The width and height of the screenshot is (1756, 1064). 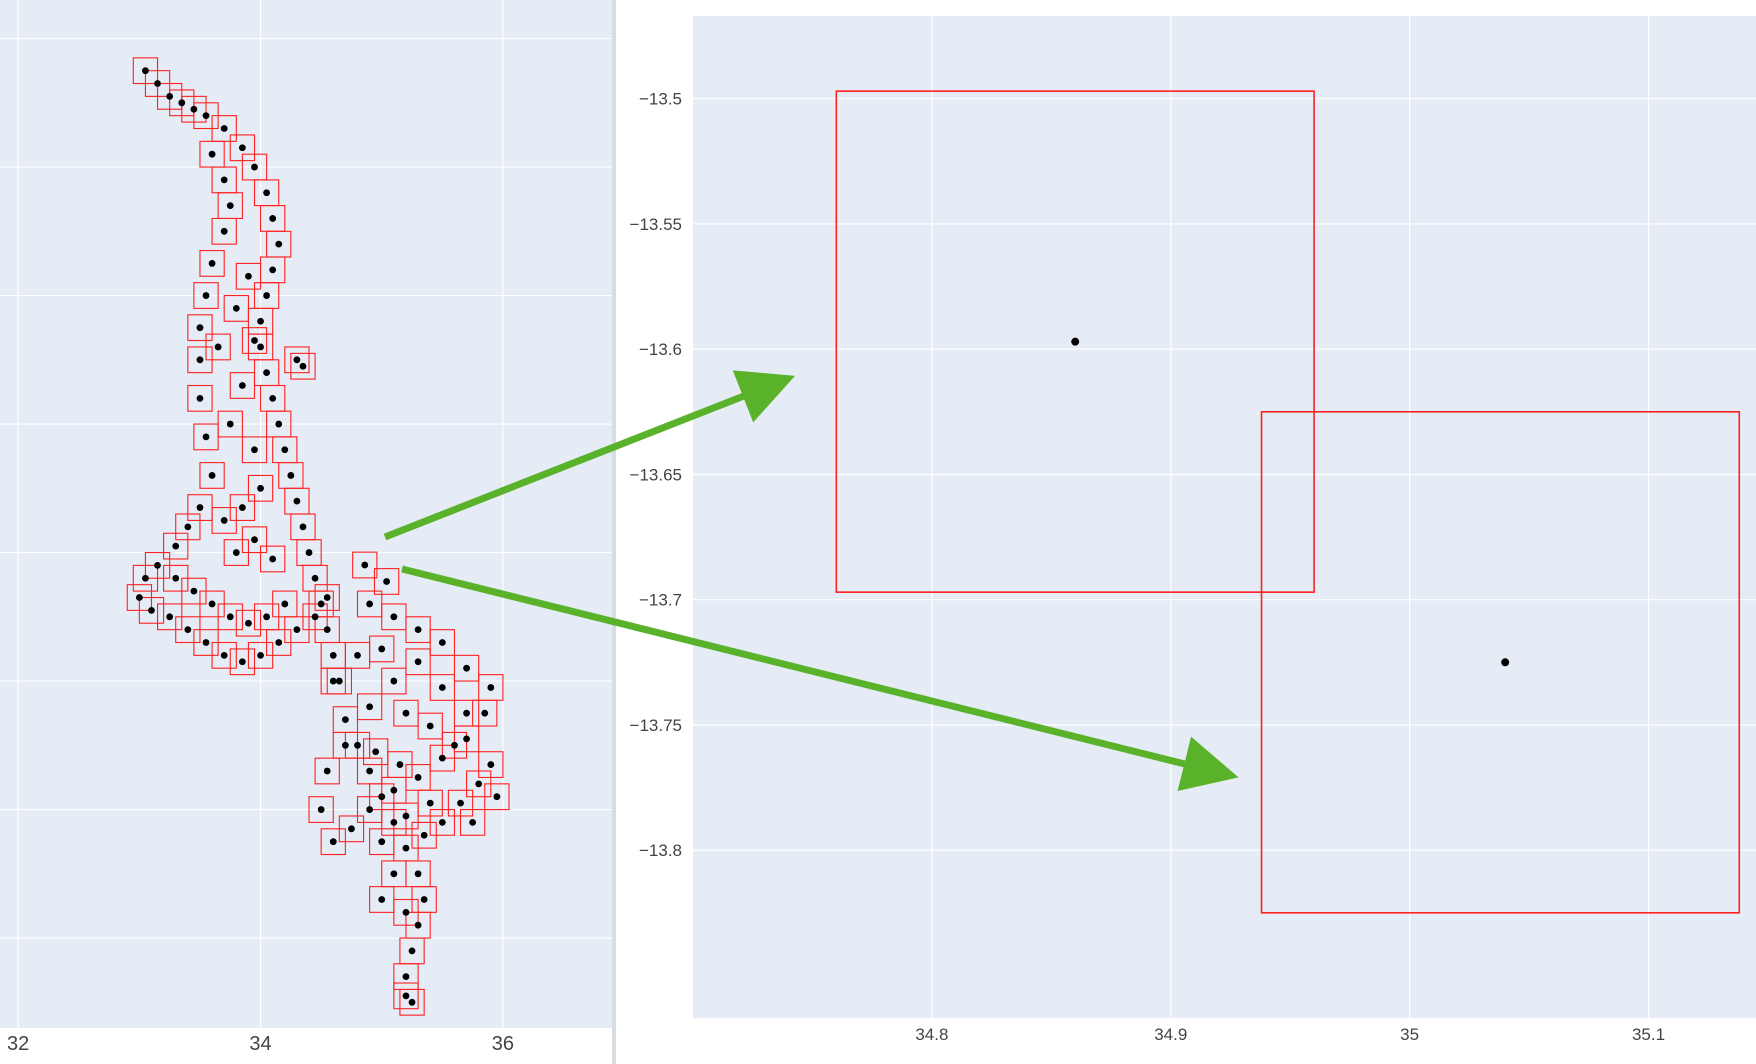 I want to click on zoom-x-tick-label: 35.1, so click(x=1648, y=1034).